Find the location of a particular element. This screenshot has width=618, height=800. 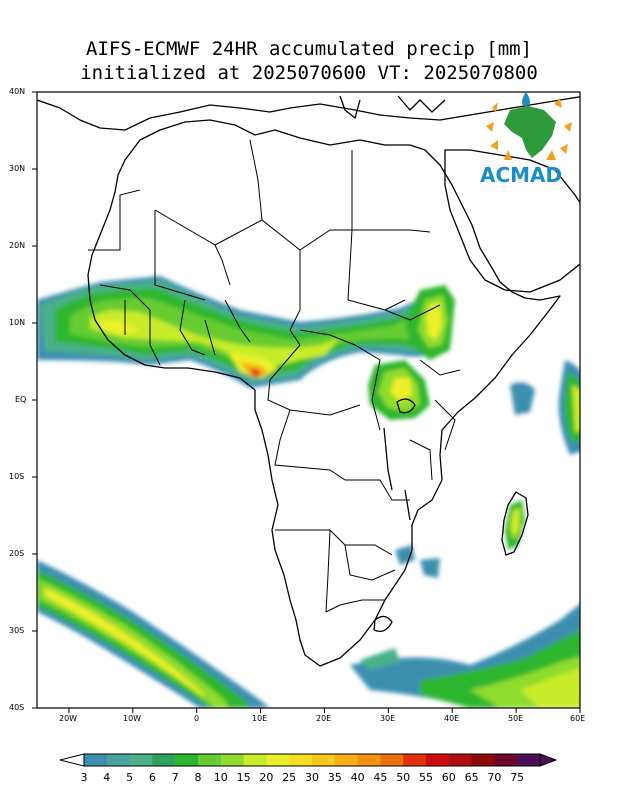

lat-label-30s: 30S is located at coordinates (17, 630).